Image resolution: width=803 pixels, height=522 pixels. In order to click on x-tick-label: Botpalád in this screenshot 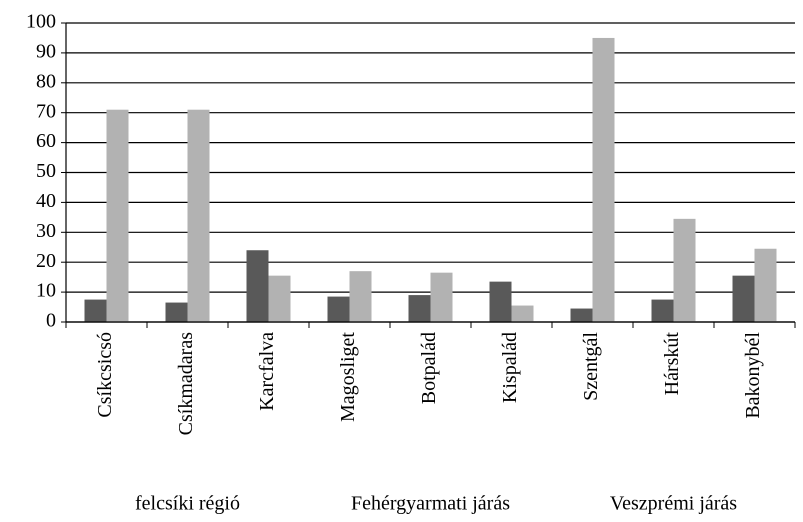, I will do `click(429, 368)`.